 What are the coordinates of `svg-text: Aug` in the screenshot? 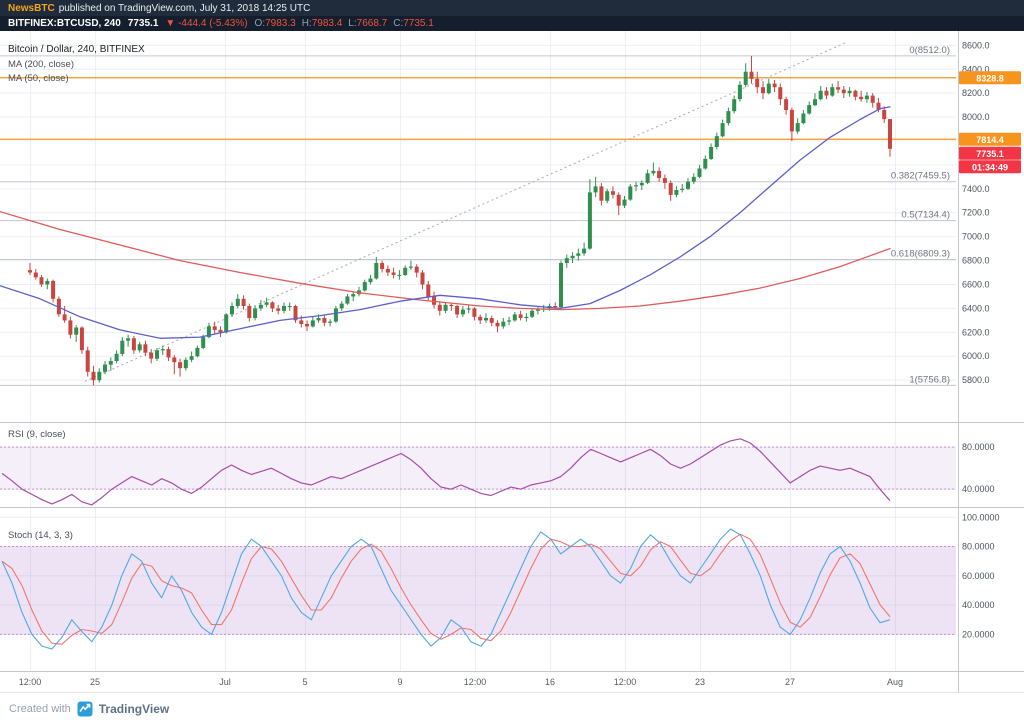 It's located at (895, 682).